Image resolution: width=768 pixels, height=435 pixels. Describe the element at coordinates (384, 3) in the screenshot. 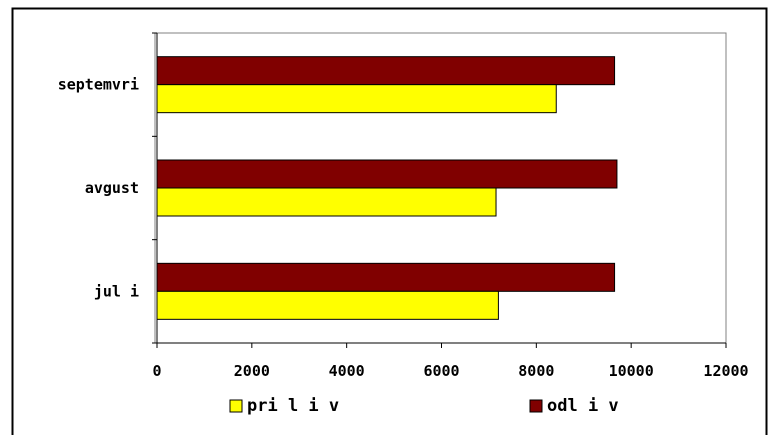

I see `cropped-title-strip` at that location.